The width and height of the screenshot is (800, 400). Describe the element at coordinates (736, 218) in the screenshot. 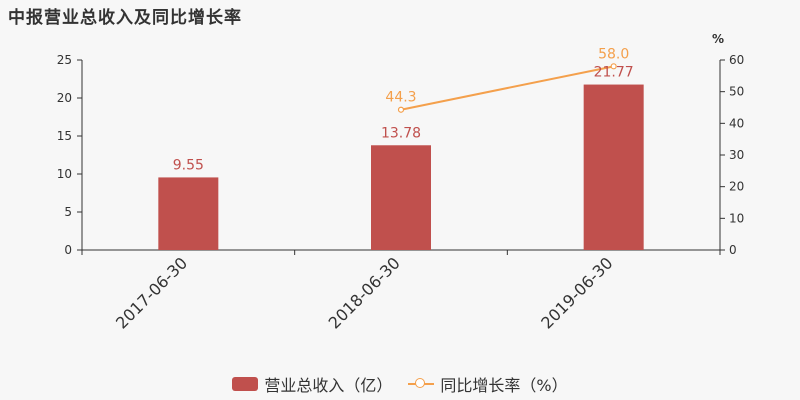

I see `y-right-tick-label: 10` at that location.